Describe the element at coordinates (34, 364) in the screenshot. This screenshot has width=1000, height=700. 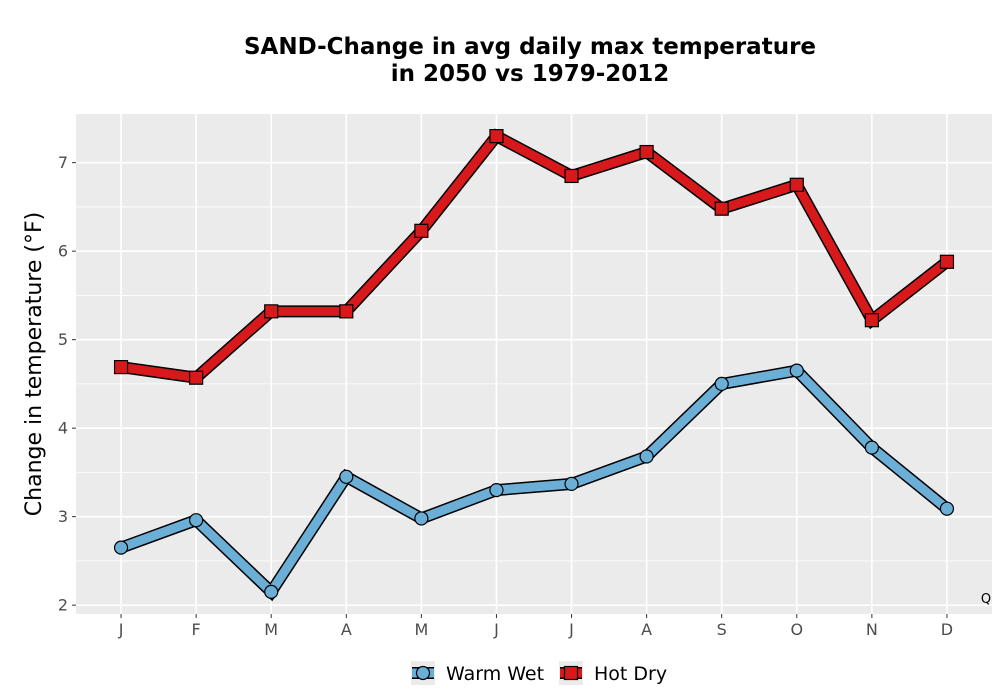
I see `y-axis-title: Change in temperature (°F)` at that location.